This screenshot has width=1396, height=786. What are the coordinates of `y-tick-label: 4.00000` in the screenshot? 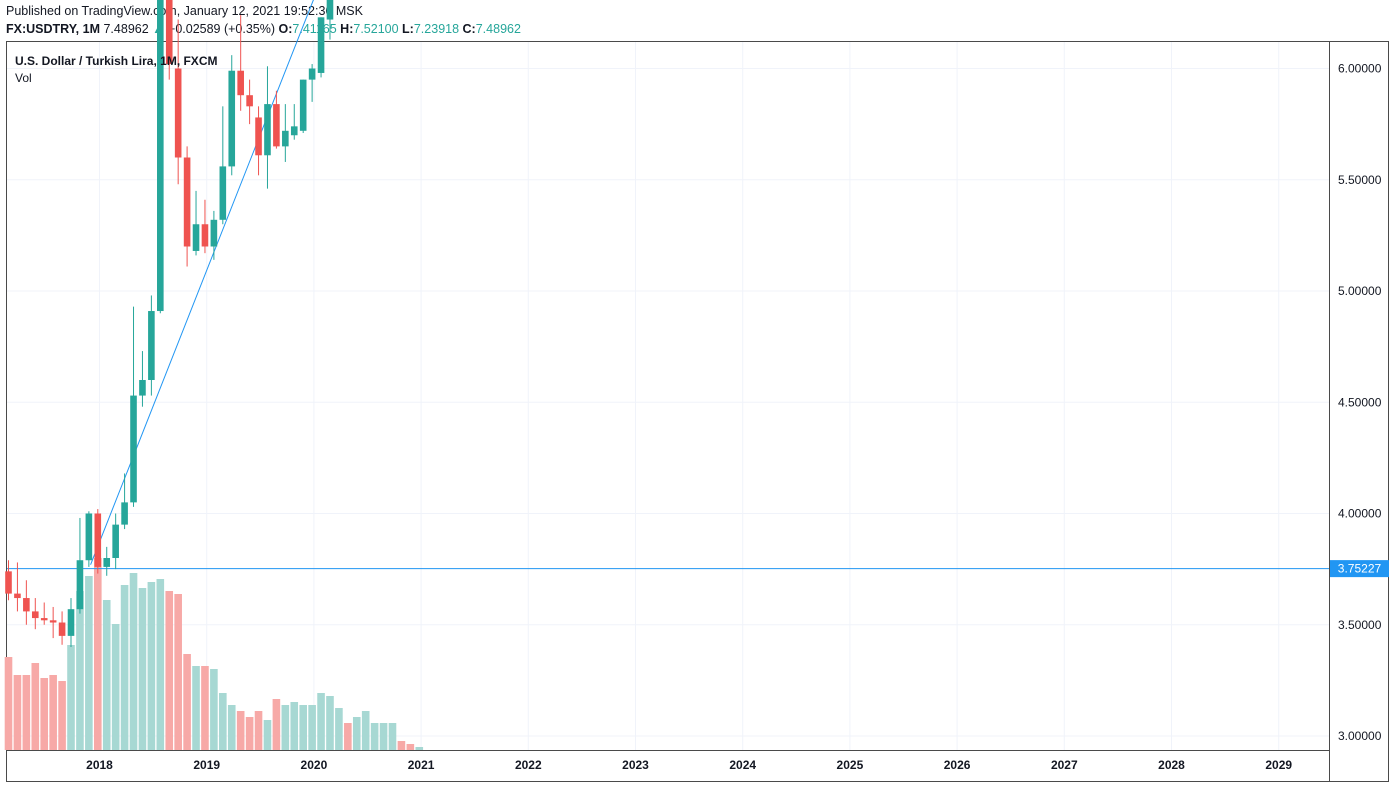 It's located at (1360, 514).